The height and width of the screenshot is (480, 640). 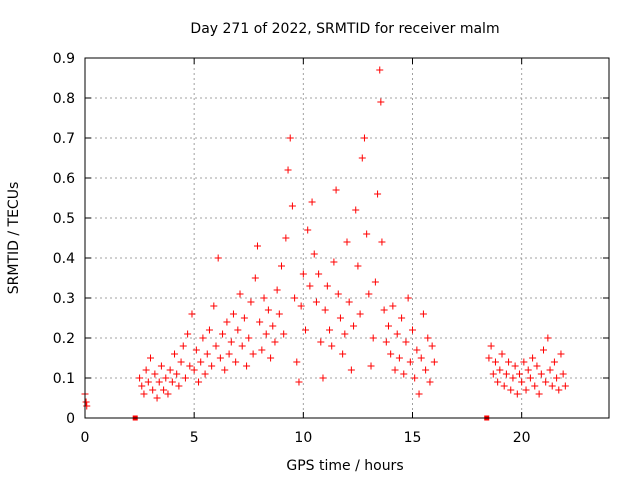 What do you see at coordinates (522, 438) in the screenshot?
I see `x-tick-label: 20` at bounding box center [522, 438].